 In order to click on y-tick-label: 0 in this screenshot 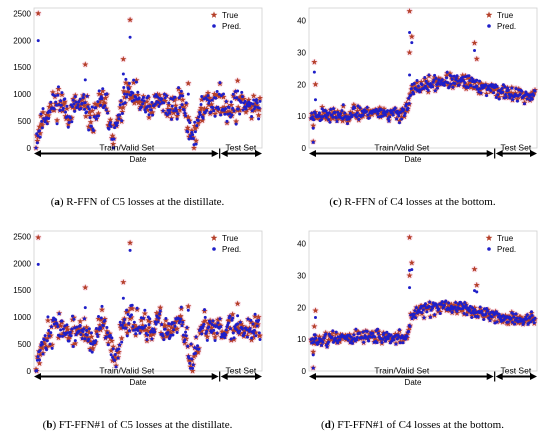, I will do `click(304, 148)`.